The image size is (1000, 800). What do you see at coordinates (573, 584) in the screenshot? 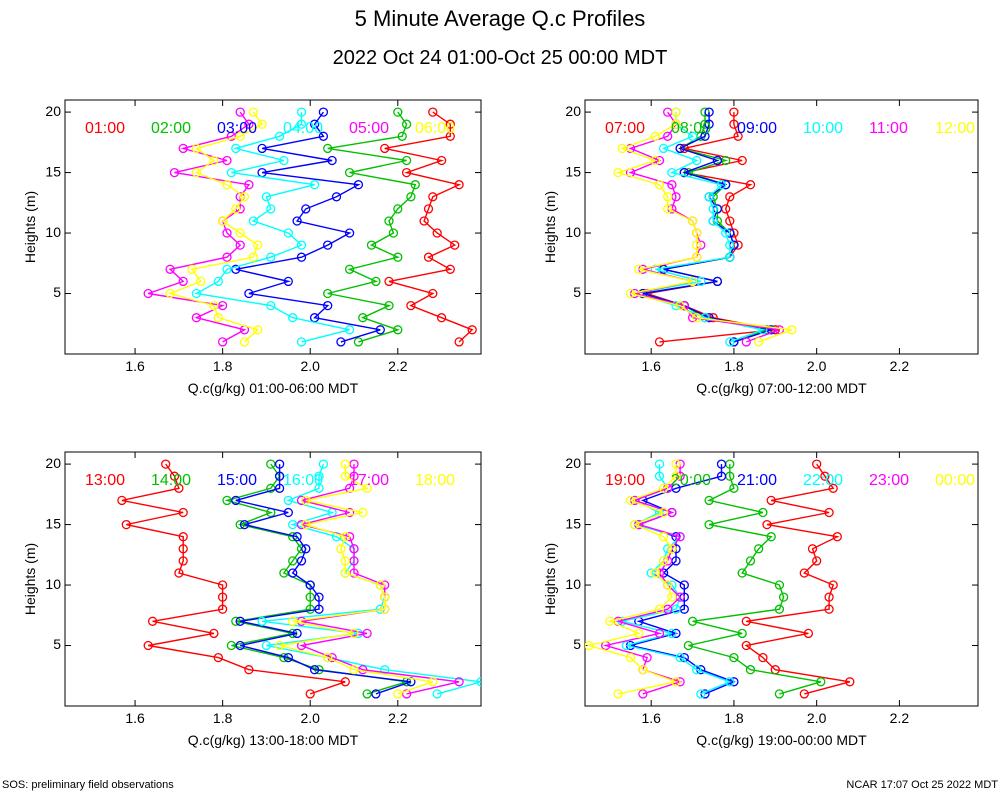
I see `y-tick-label: 10` at bounding box center [573, 584].